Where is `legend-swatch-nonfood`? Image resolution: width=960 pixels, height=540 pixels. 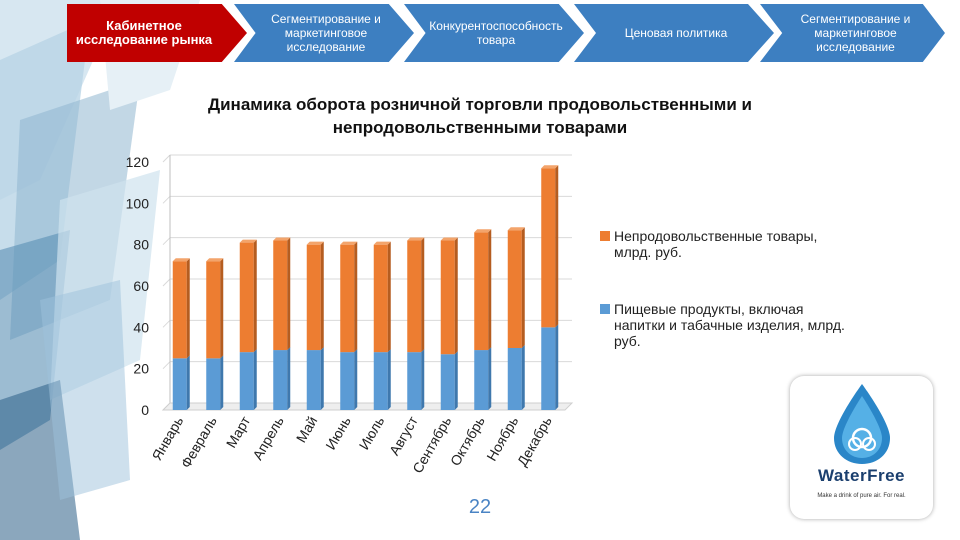 legend-swatch-nonfood is located at coordinates (605, 236).